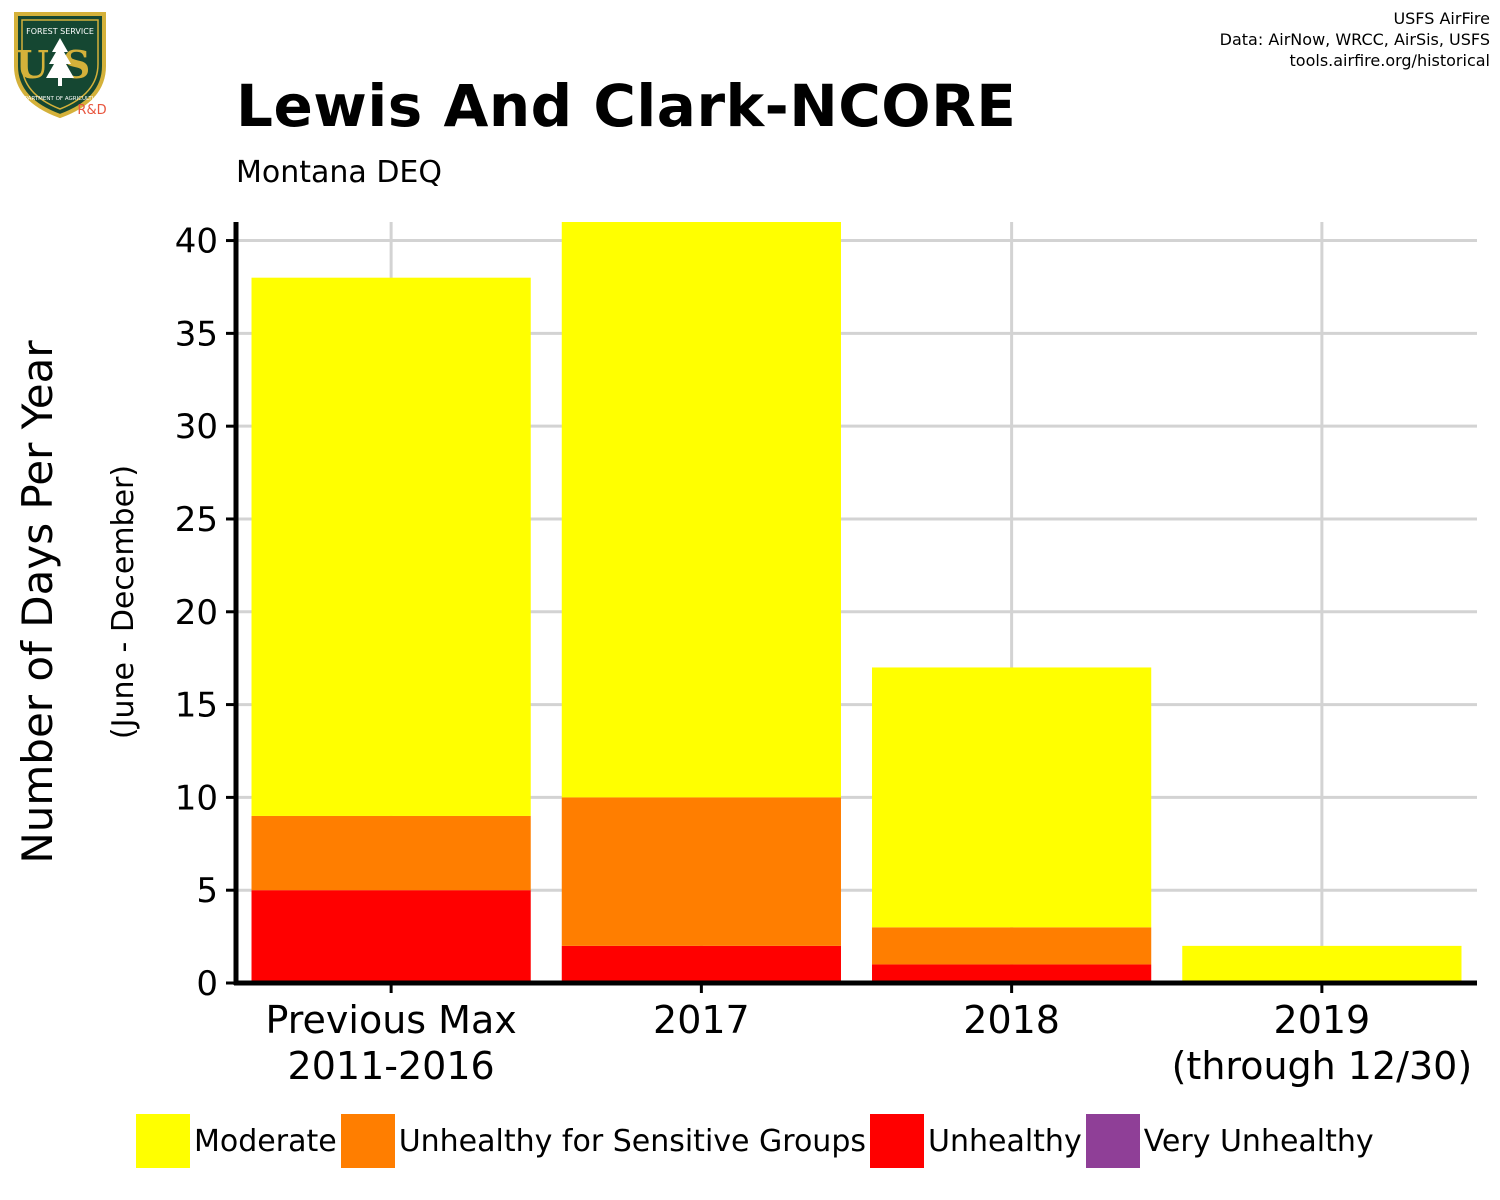 The width and height of the screenshot is (1500, 1200). I want to click on legend-item: Unhealthy, so click(976, 1141).